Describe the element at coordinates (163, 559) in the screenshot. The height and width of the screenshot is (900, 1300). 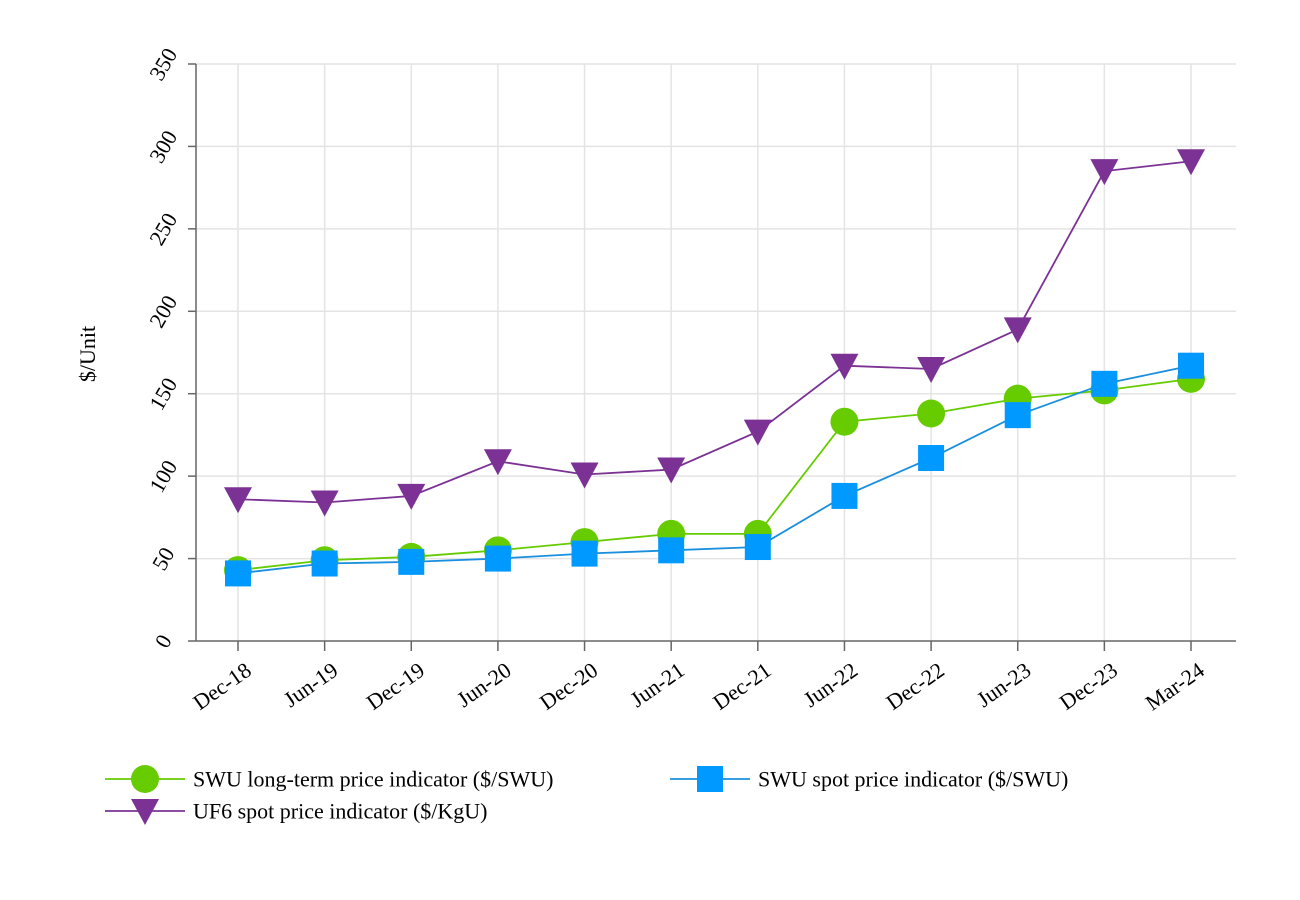
I see `y-tick-label: 50` at that location.